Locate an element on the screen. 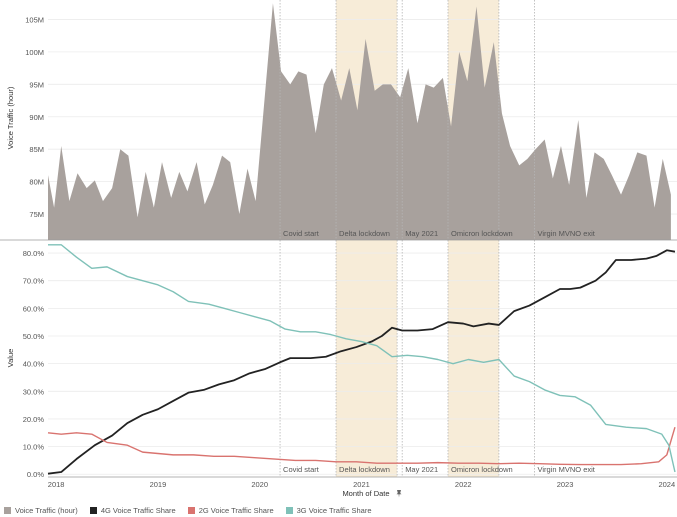 Image resolution: width=677 pixels, height=517 pixels. bottom-y-tick-label: 30.0% is located at coordinates (34, 391).